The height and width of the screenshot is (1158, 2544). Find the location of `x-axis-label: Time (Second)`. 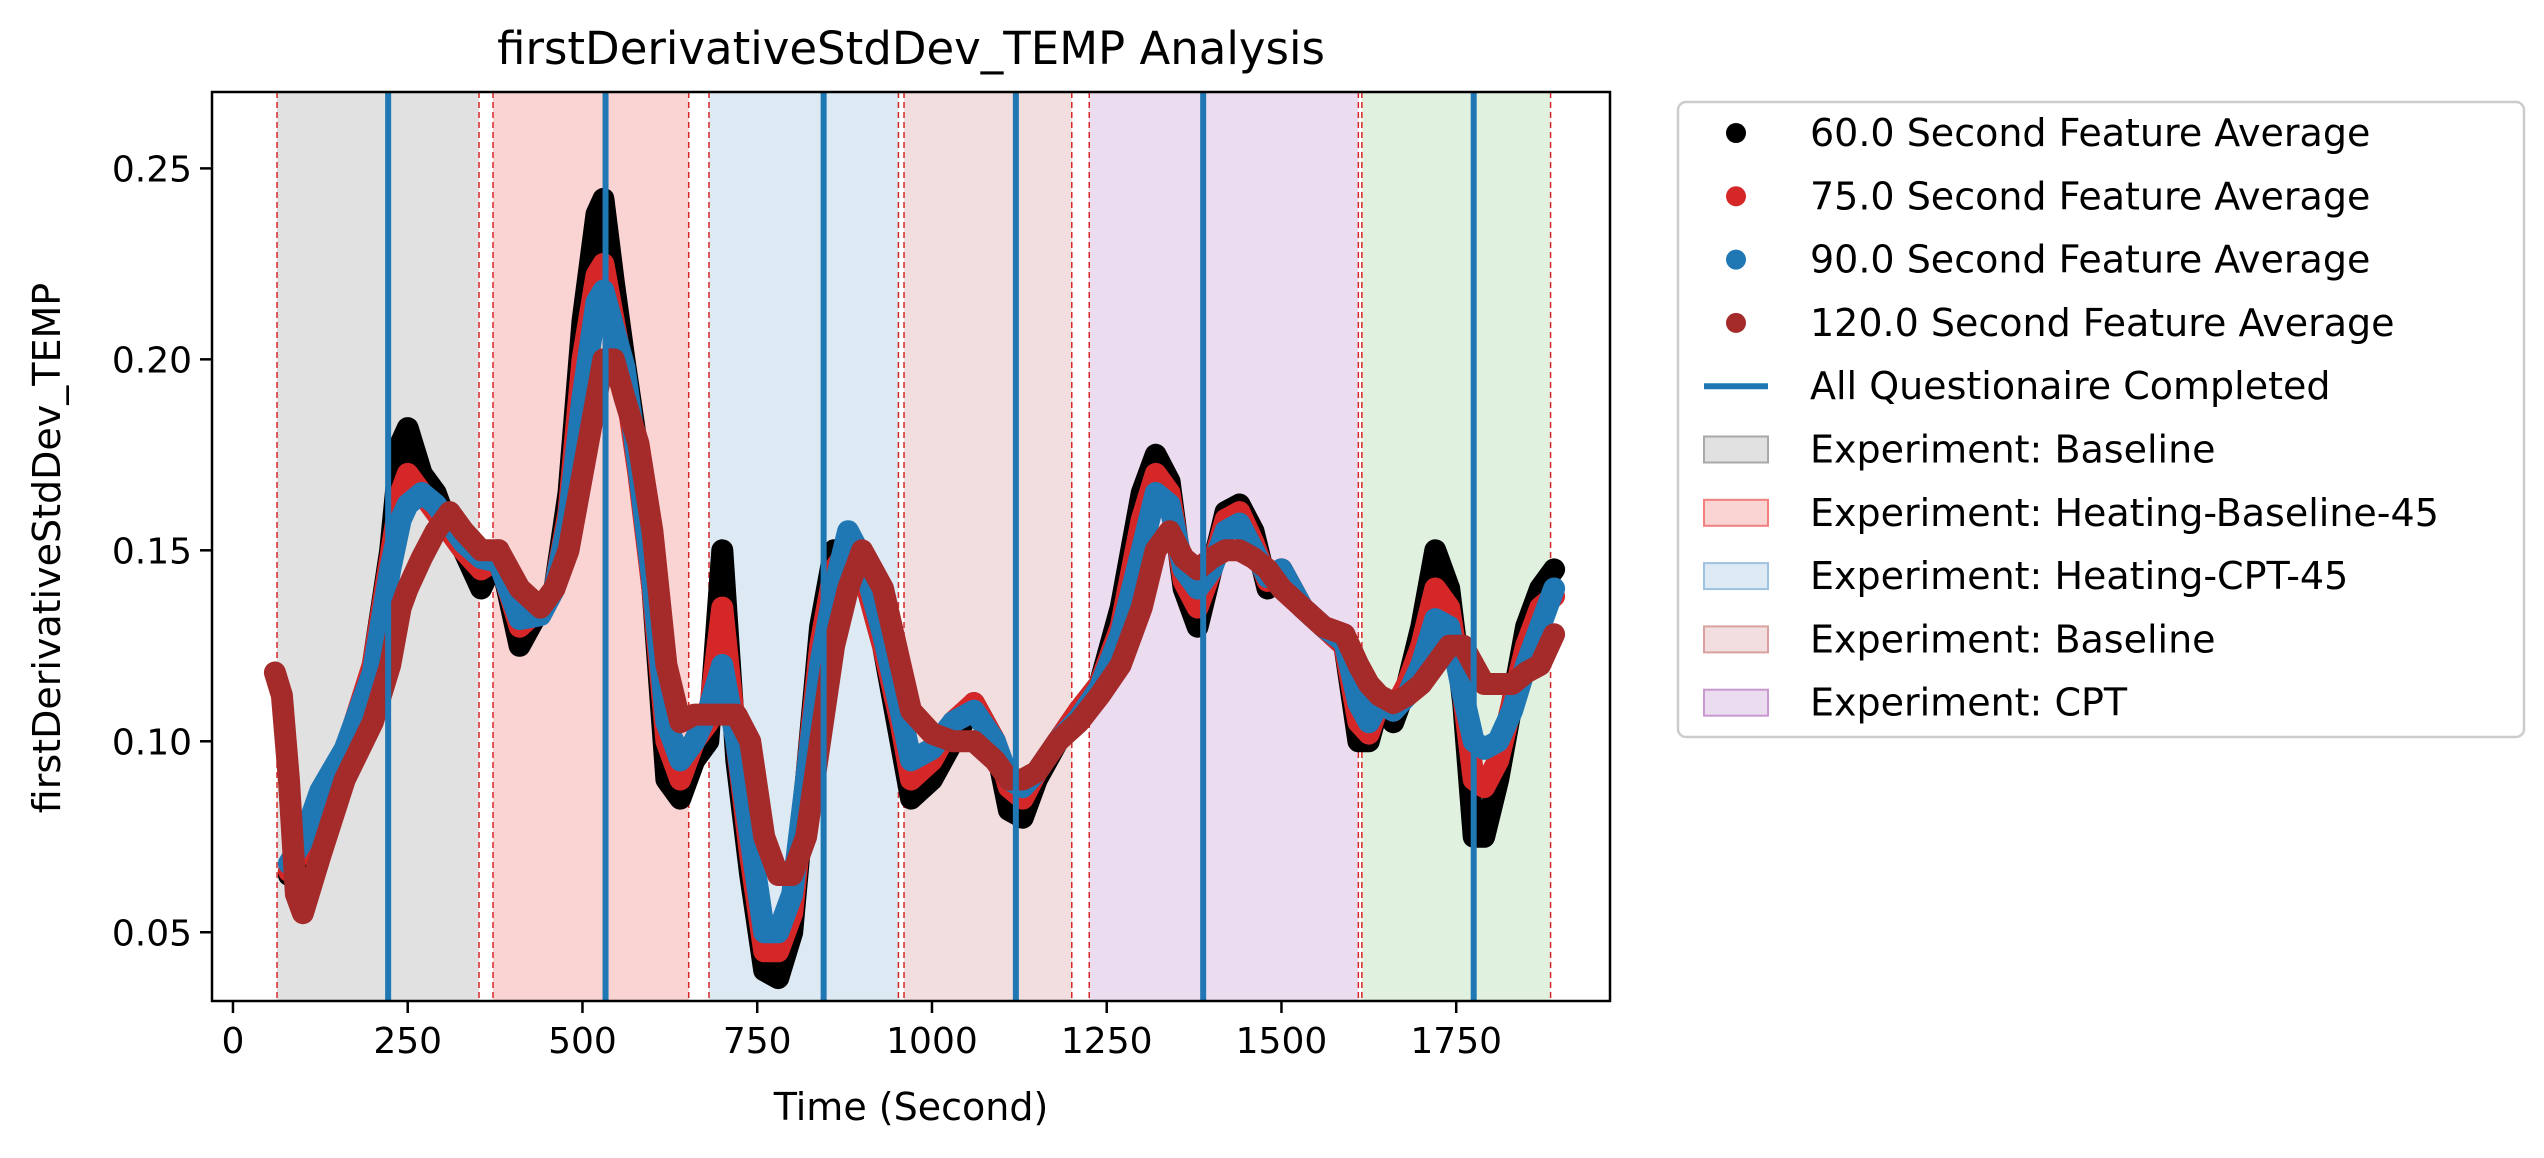

x-axis-label: Time (Second) is located at coordinates (911, 1107).